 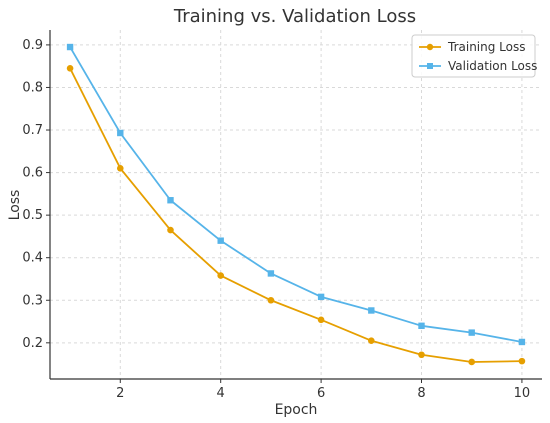 What do you see at coordinates (296, 410) in the screenshot?
I see `x-axis-label: Epoch` at bounding box center [296, 410].